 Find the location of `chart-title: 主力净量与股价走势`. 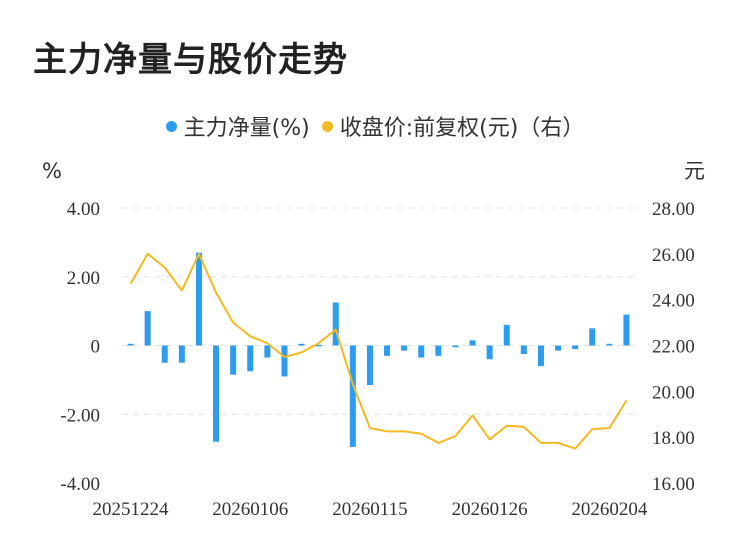

chart-title: 主力净量与股价走势 is located at coordinates (190, 60).